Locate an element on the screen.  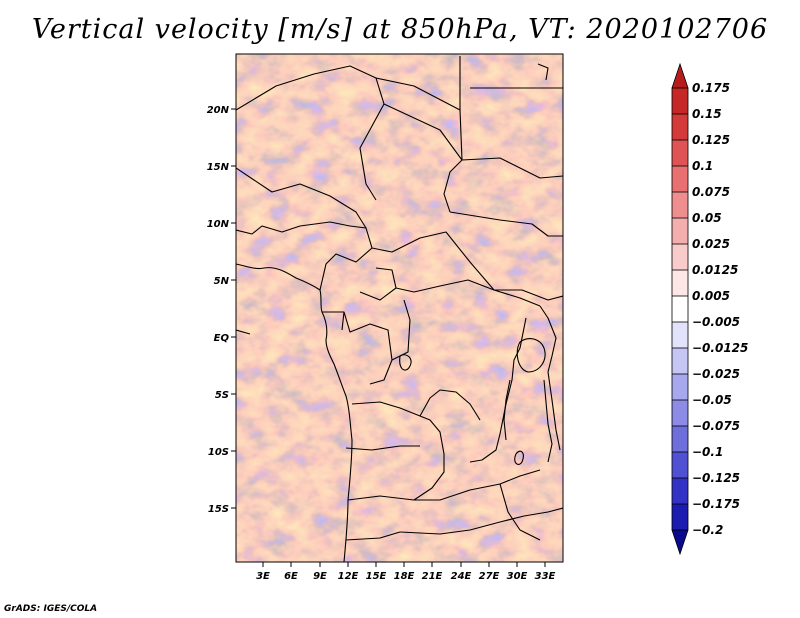
colorbar-label: 0.075 is located at coordinates (711, 192).